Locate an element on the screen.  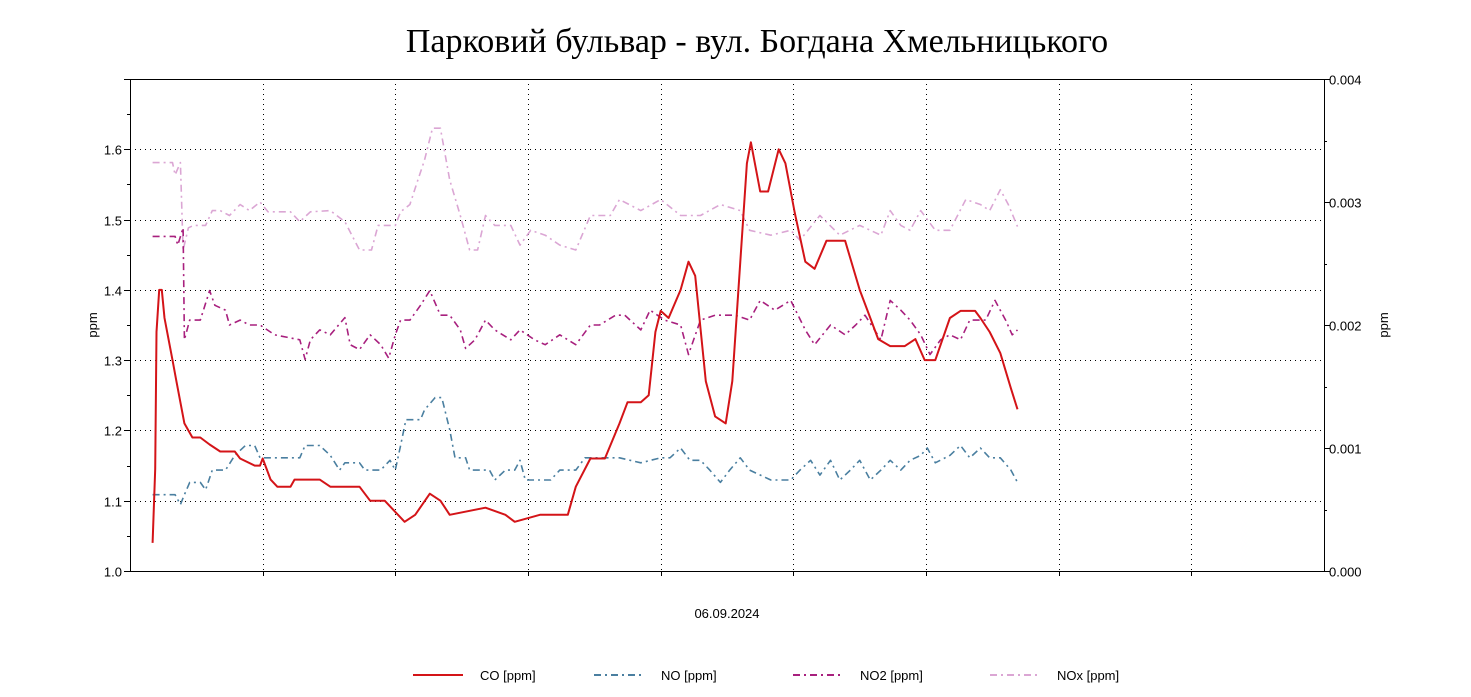
series-line-no2 is located at coordinates (585, 294).